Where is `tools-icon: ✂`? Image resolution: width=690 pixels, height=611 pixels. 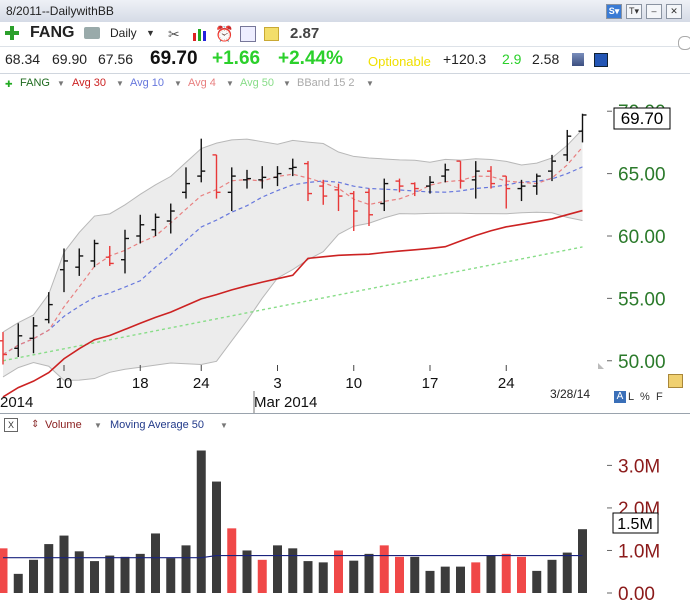 tools-icon: ✂ is located at coordinates (174, 34).